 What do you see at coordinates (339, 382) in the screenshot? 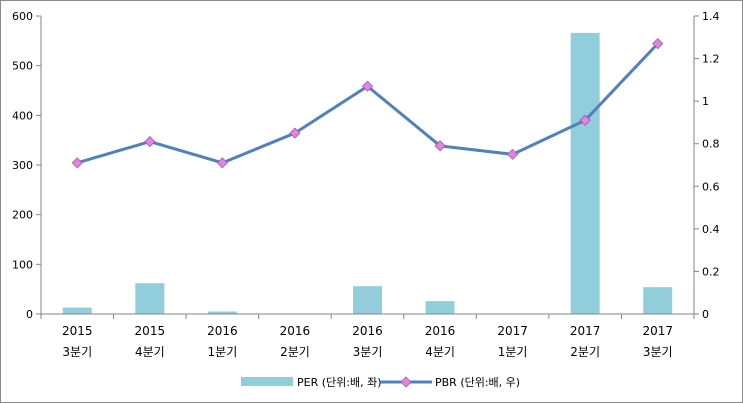
I see `legend-label-per: PER (단위:배, 좌)` at bounding box center [339, 382].